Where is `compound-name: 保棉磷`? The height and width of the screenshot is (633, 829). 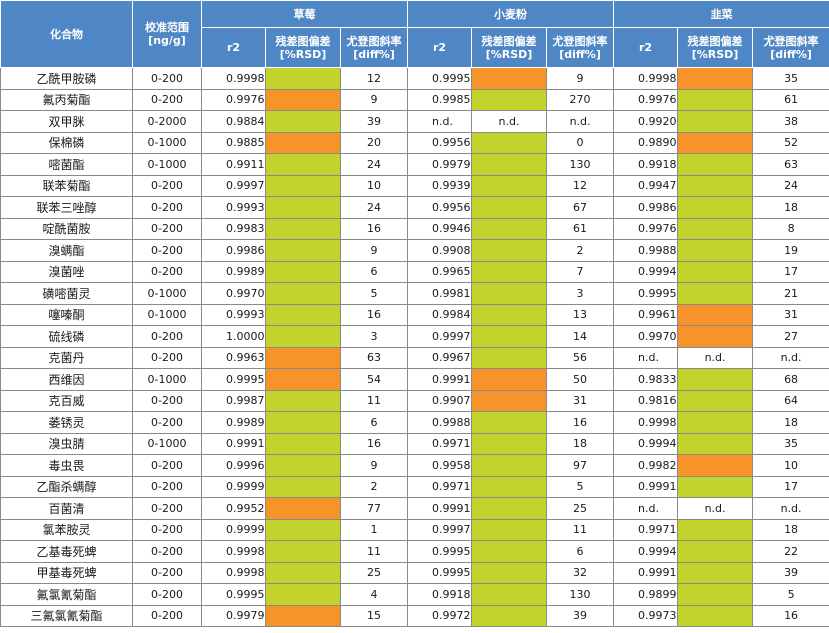
compound-name: 保棉磷 is located at coordinates (66, 142).